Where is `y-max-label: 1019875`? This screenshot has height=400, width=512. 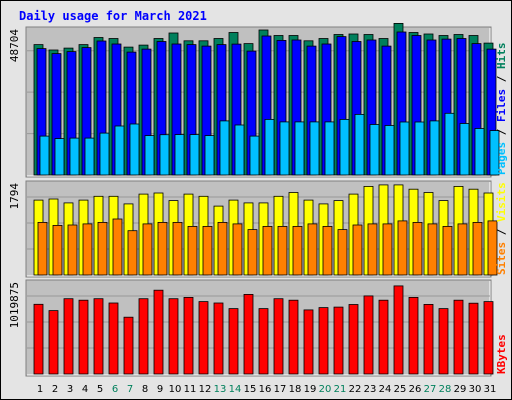
y-max-label: 1019875 is located at coordinates (14, 305).